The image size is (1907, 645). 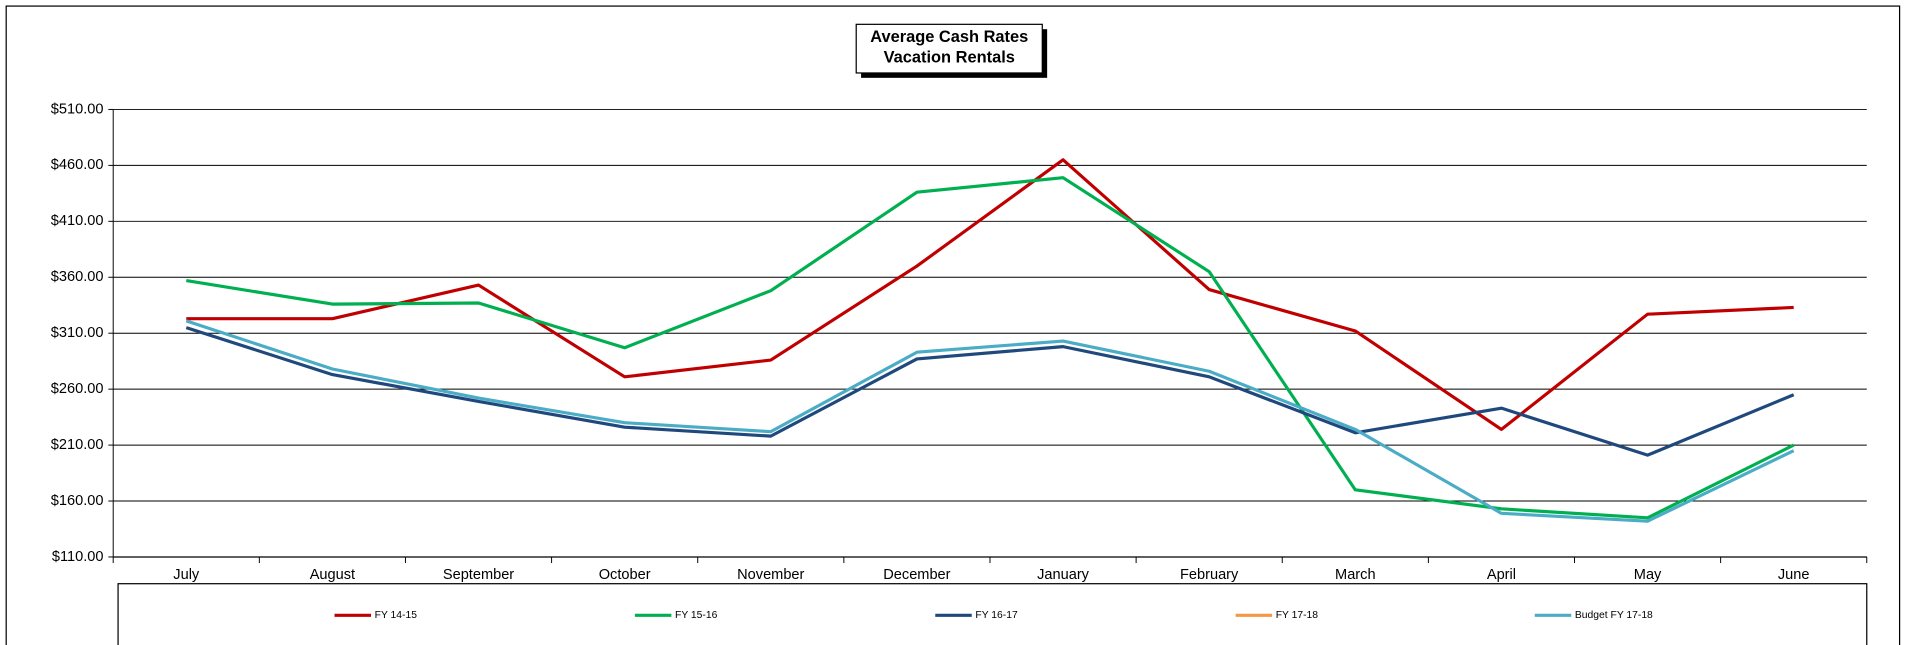 What do you see at coordinates (77, 109) in the screenshot?
I see `y-tick-label: $510.00` at bounding box center [77, 109].